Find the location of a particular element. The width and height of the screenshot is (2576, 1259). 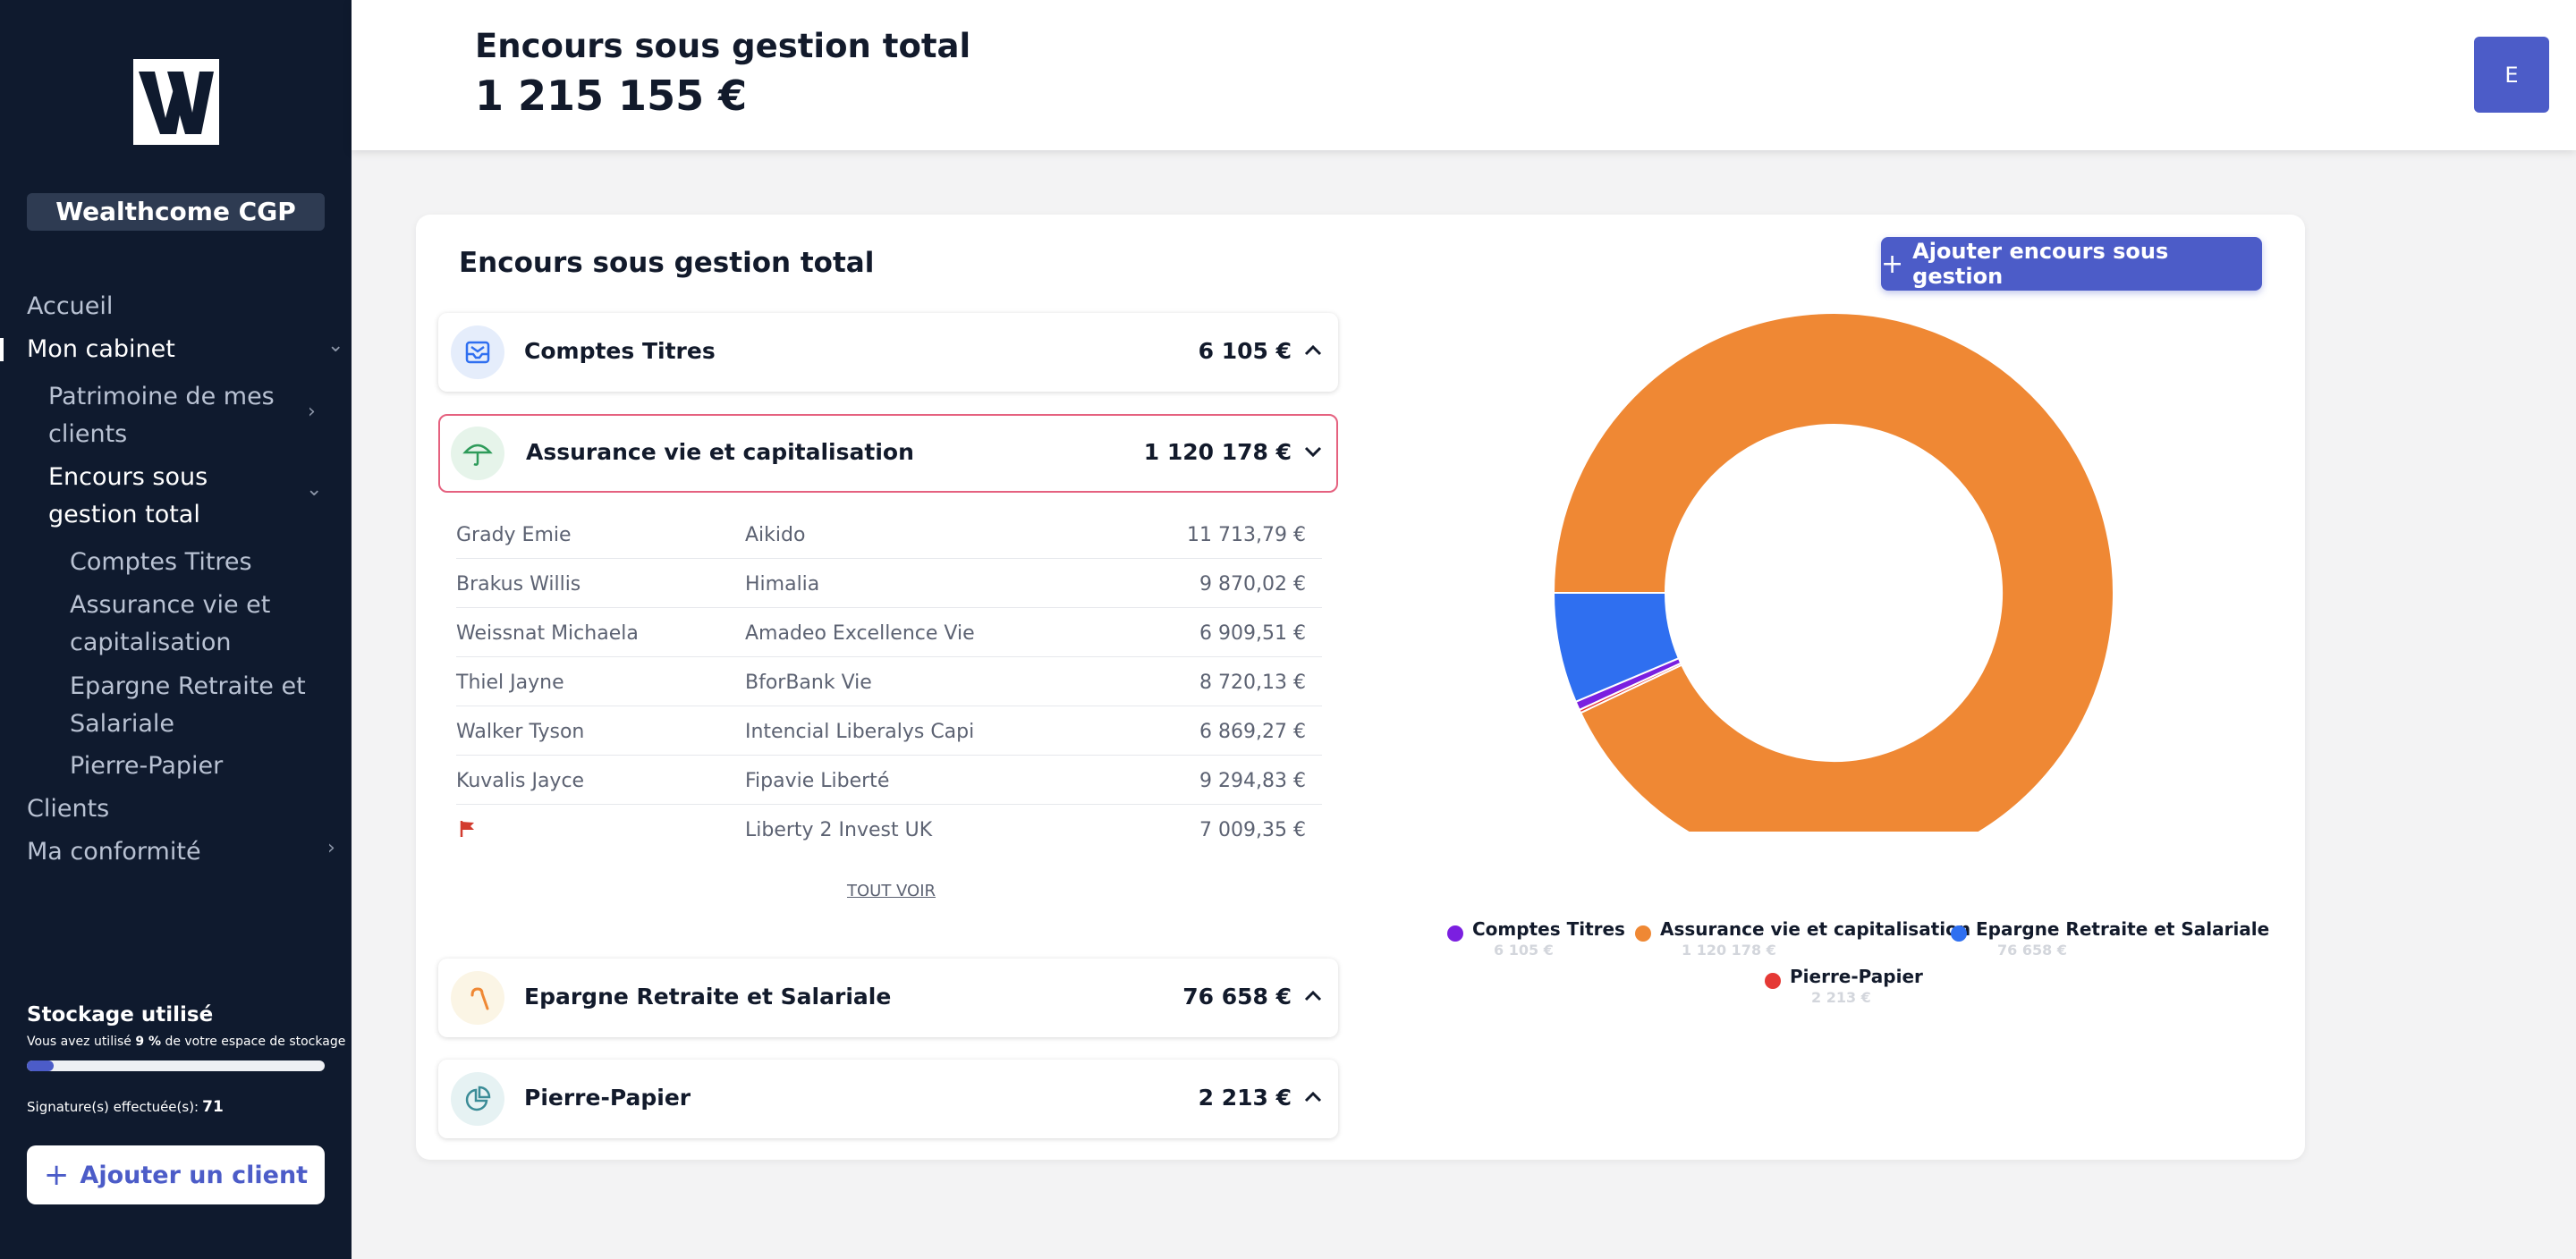

section-label: Pierre-Papier is located at coordinates (607, 1098).